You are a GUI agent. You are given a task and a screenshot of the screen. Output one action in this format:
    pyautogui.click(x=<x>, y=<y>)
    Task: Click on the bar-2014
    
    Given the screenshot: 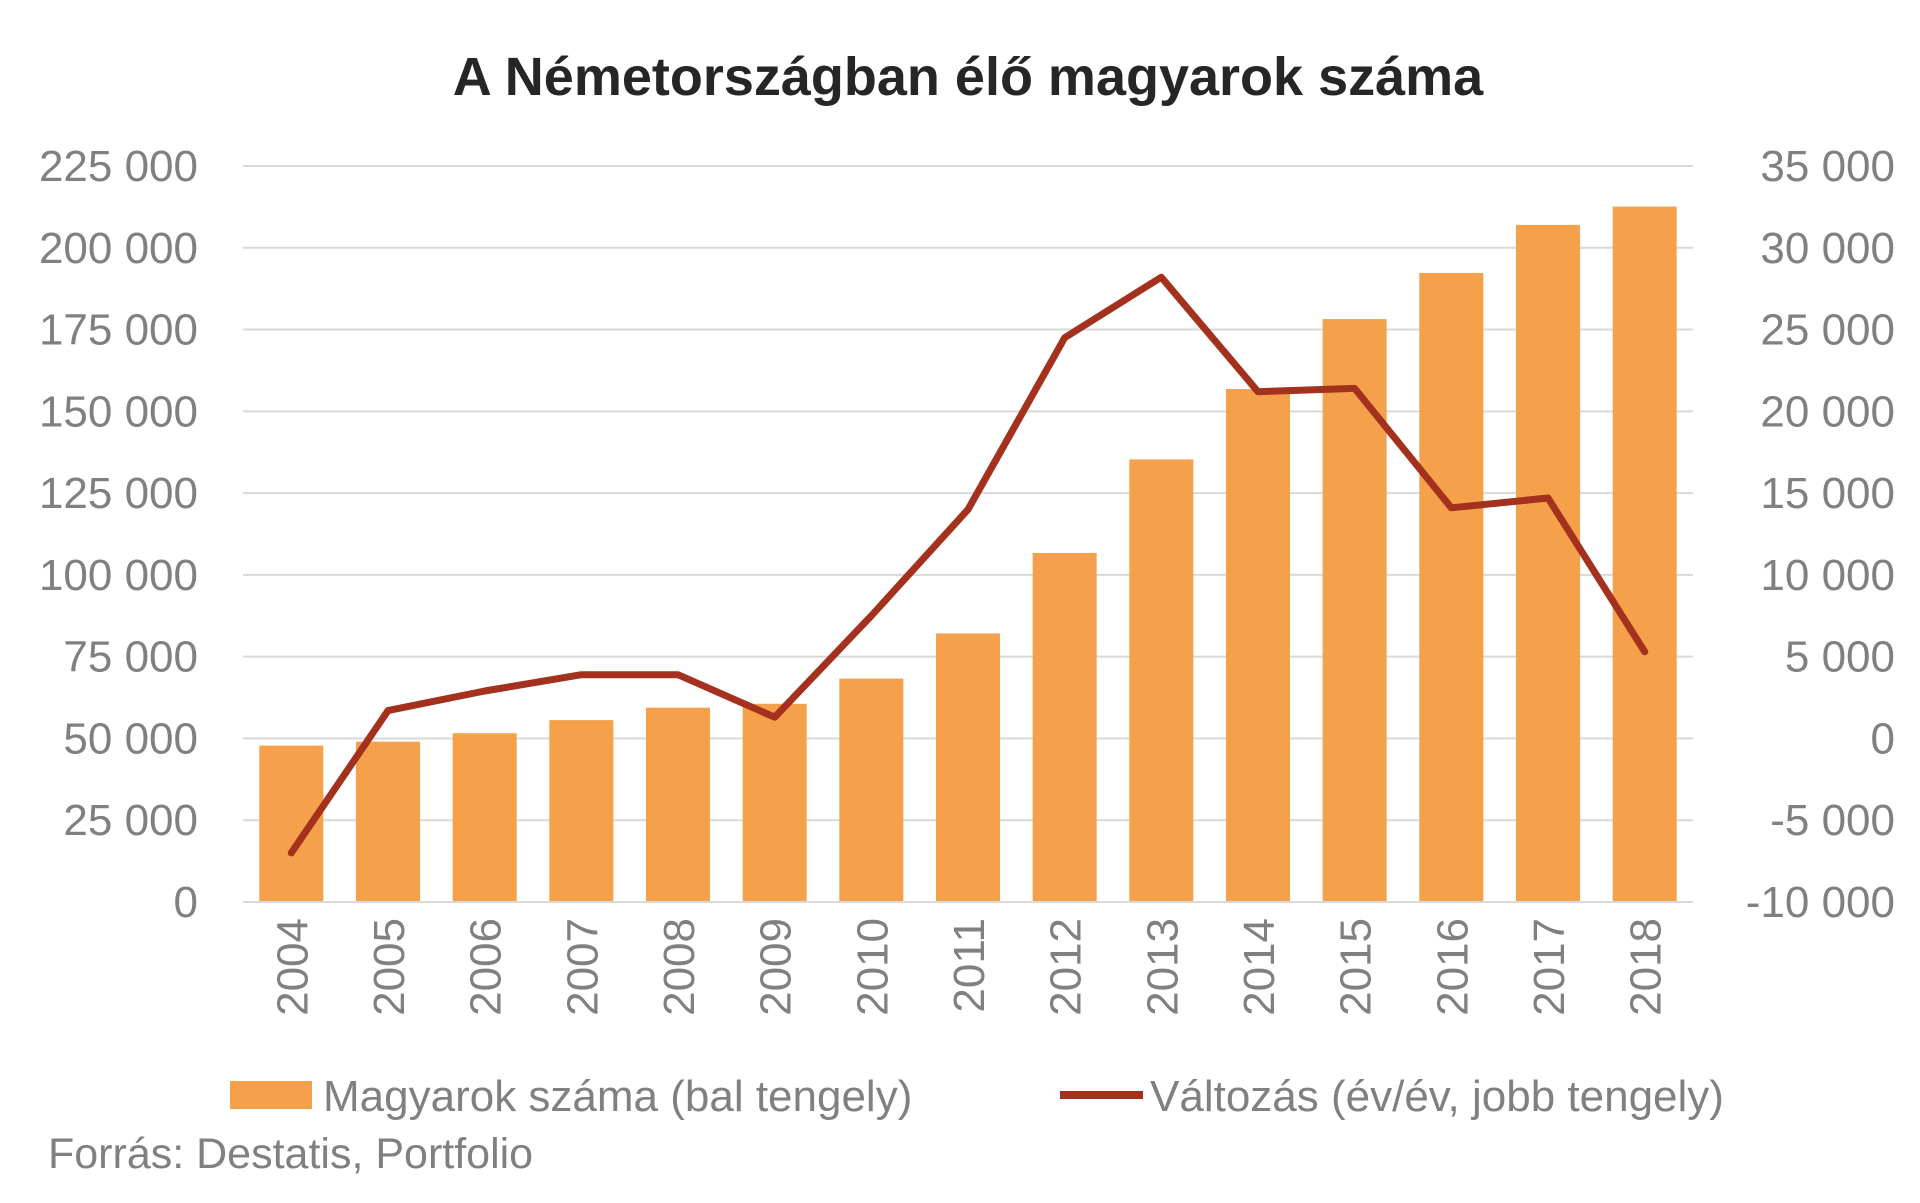 What is the action you would take?
    pyautogui.click(x=1258, y=645)
    